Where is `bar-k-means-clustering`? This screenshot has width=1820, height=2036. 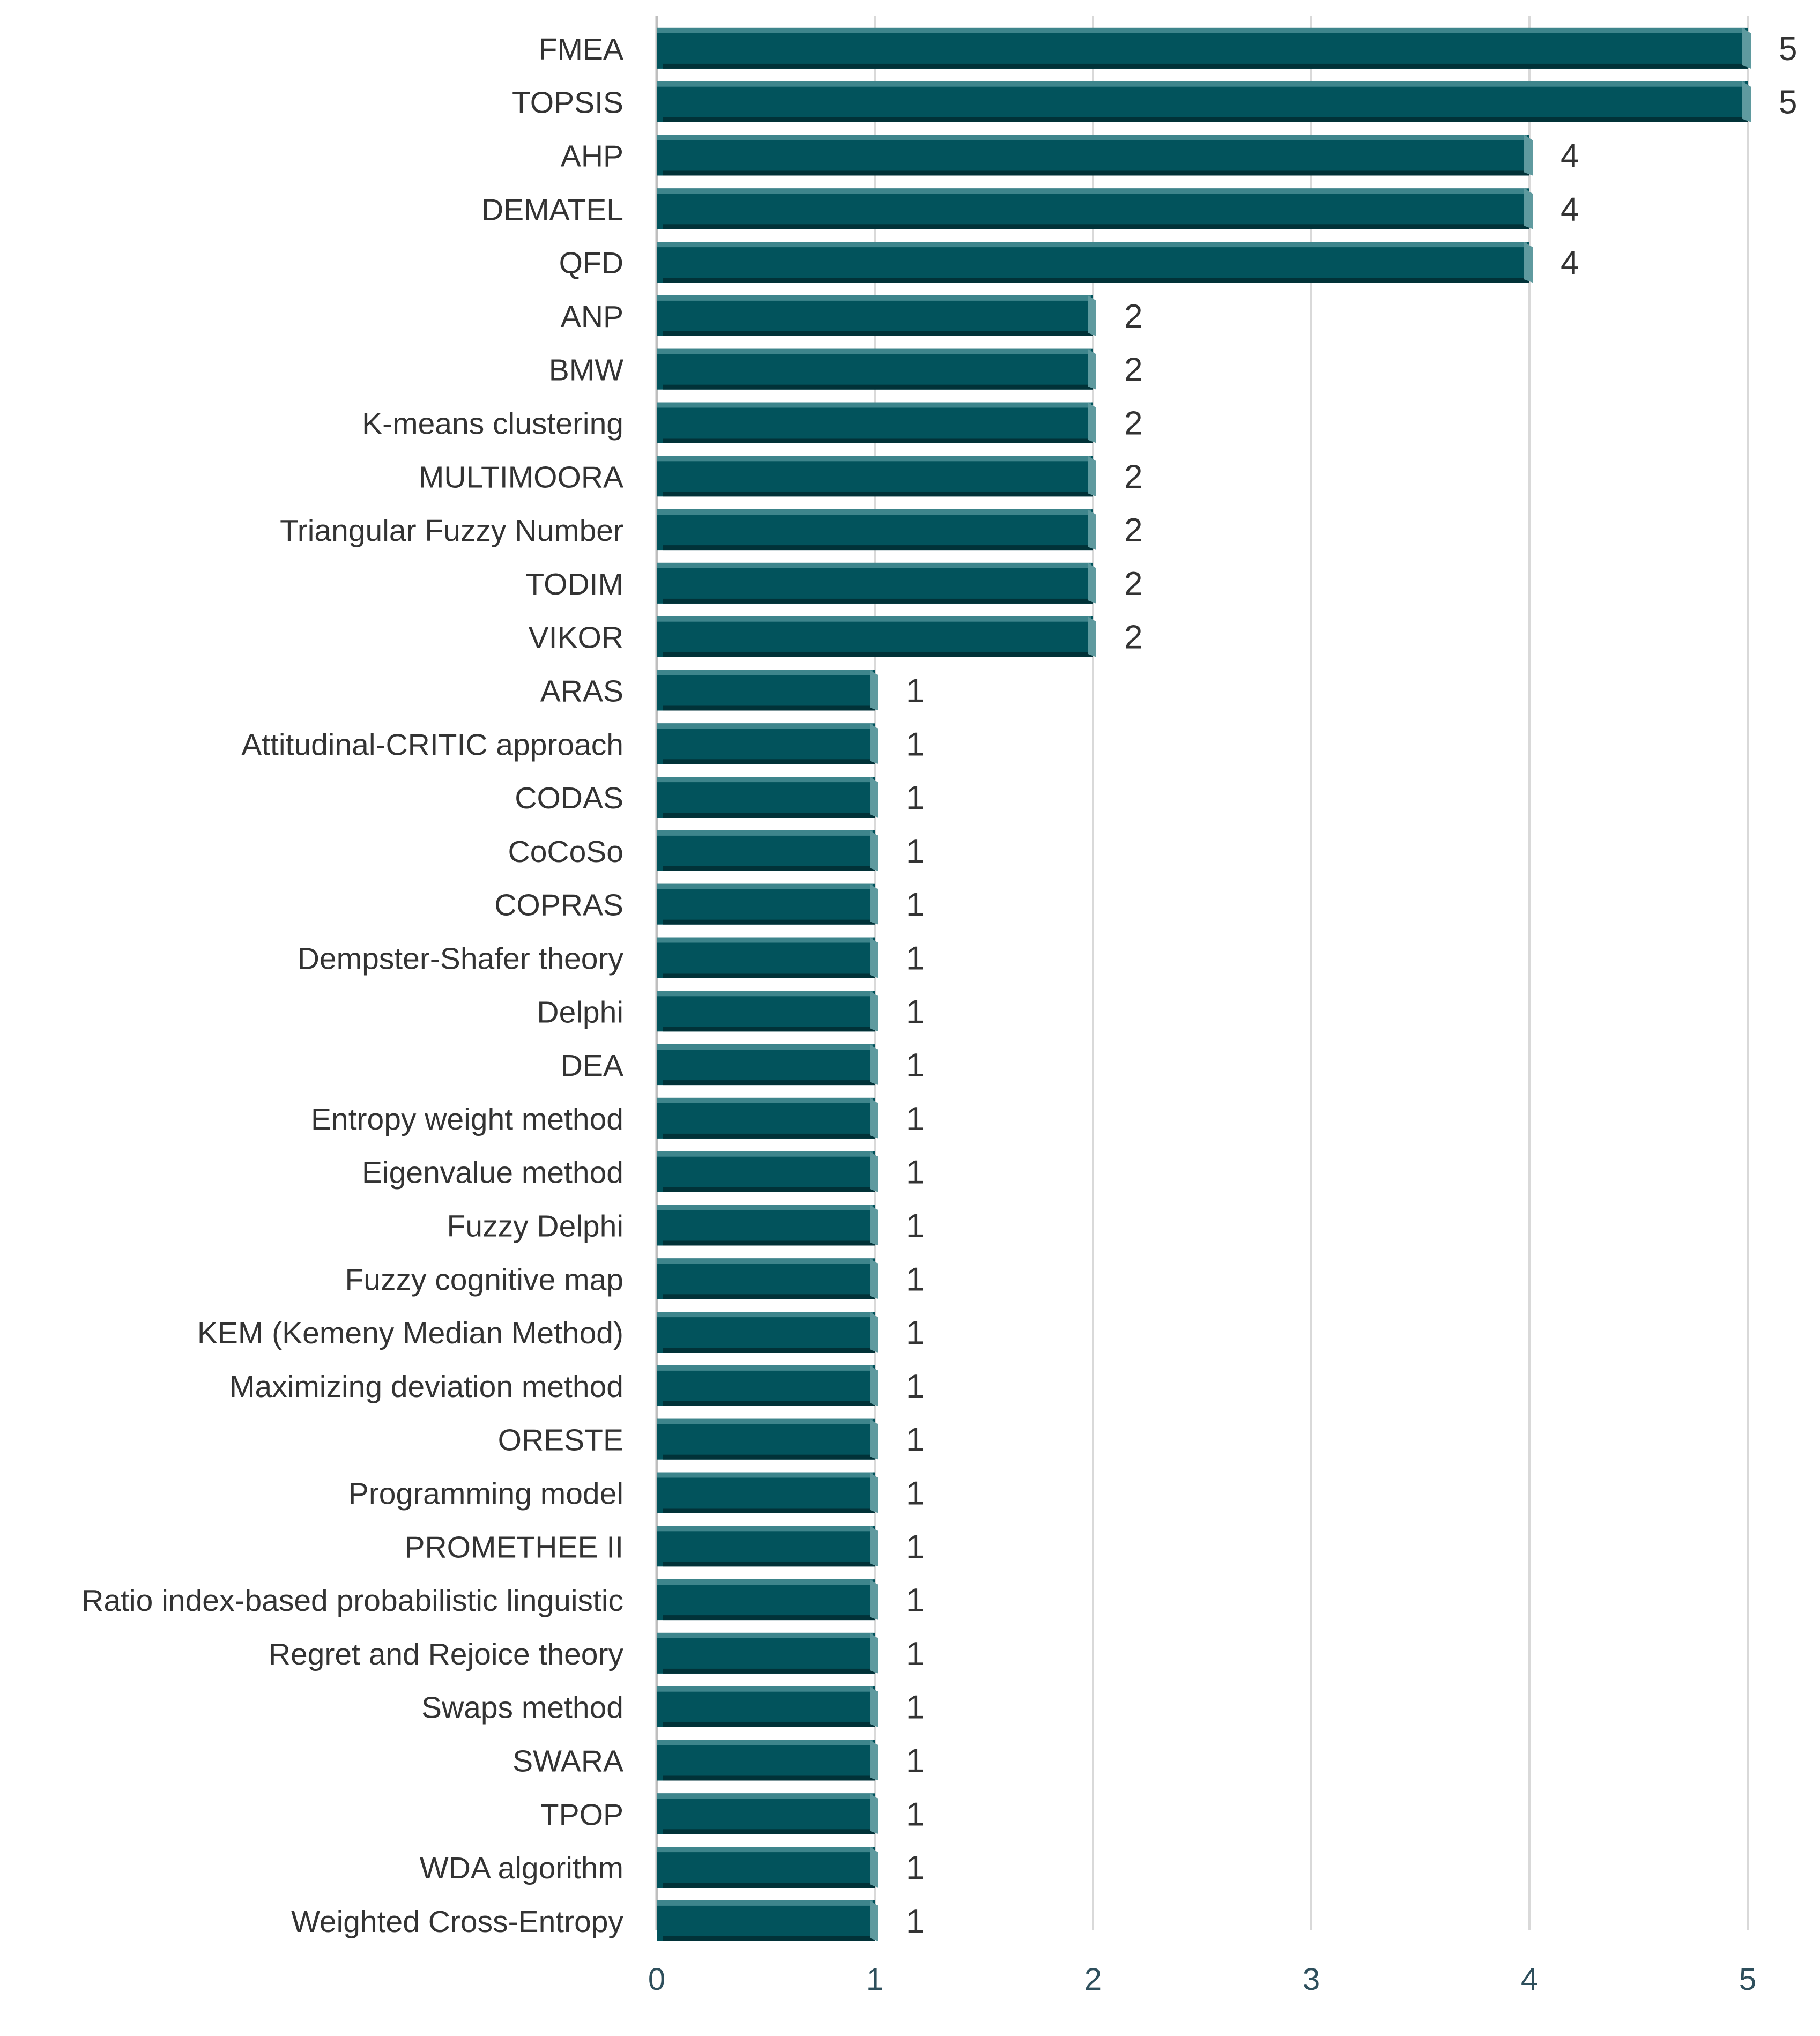 bar-k-means-clustering is located at coordinates (876, 422).